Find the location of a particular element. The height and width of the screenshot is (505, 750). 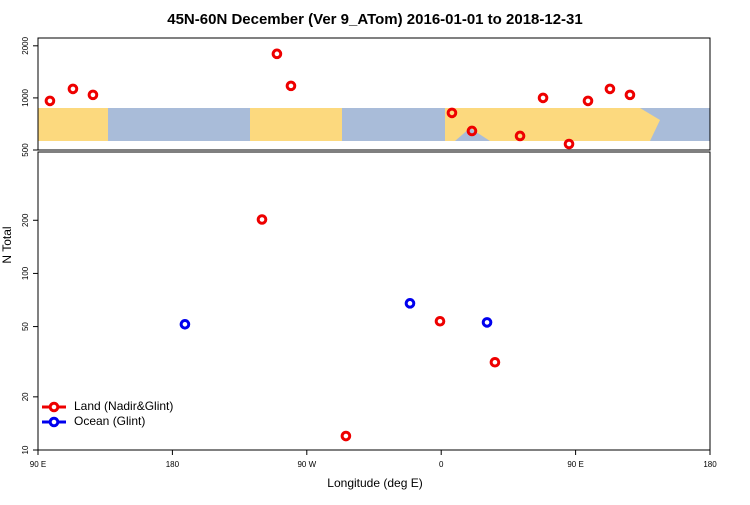

y-tick-label: 500 is located at coordinates (25, 150).